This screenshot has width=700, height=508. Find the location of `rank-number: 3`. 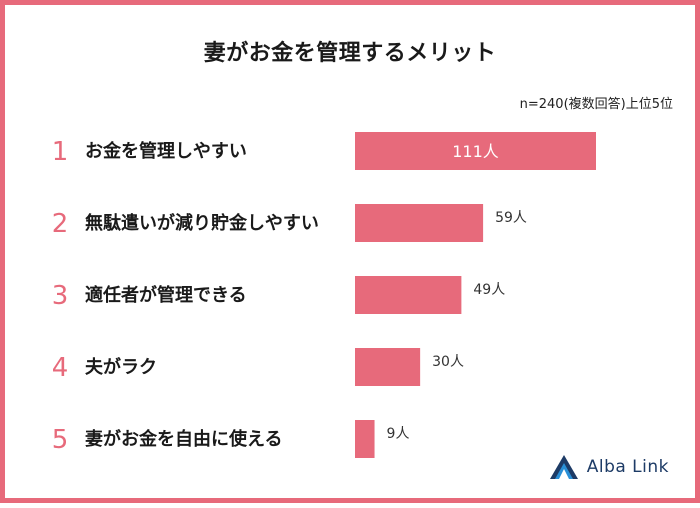

rank-number: 3 is located at coordinates (60, 296).